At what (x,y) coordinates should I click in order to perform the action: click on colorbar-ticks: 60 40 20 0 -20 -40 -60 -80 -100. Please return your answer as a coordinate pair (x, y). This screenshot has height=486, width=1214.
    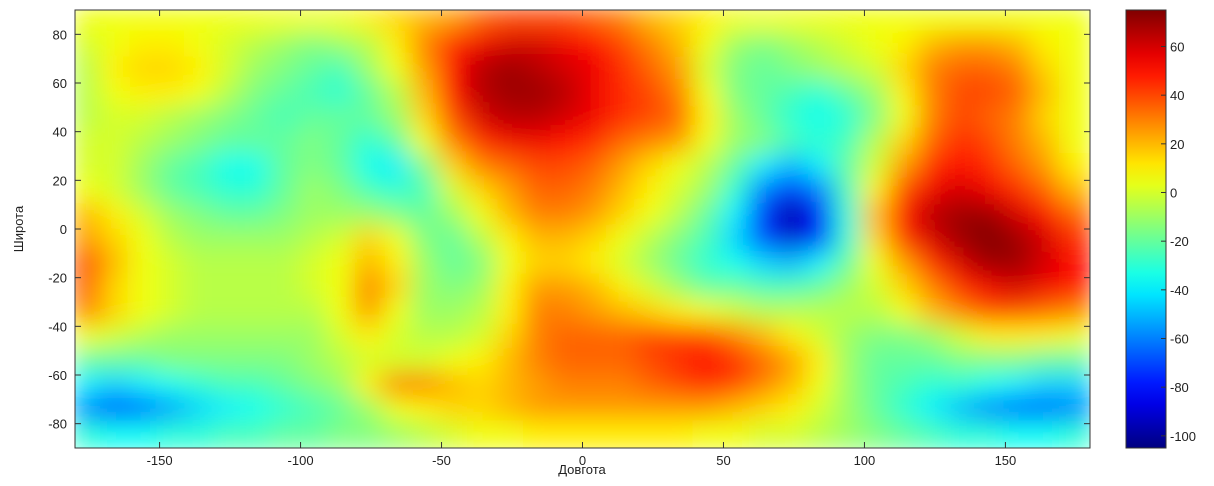
    Looking at the image, I should click on (1178, 242).